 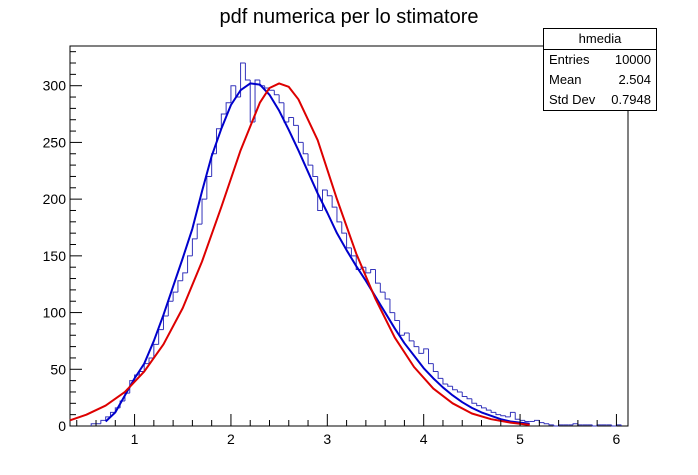 I want to click on x-tick-label: 5, so click(x=520, y=439).